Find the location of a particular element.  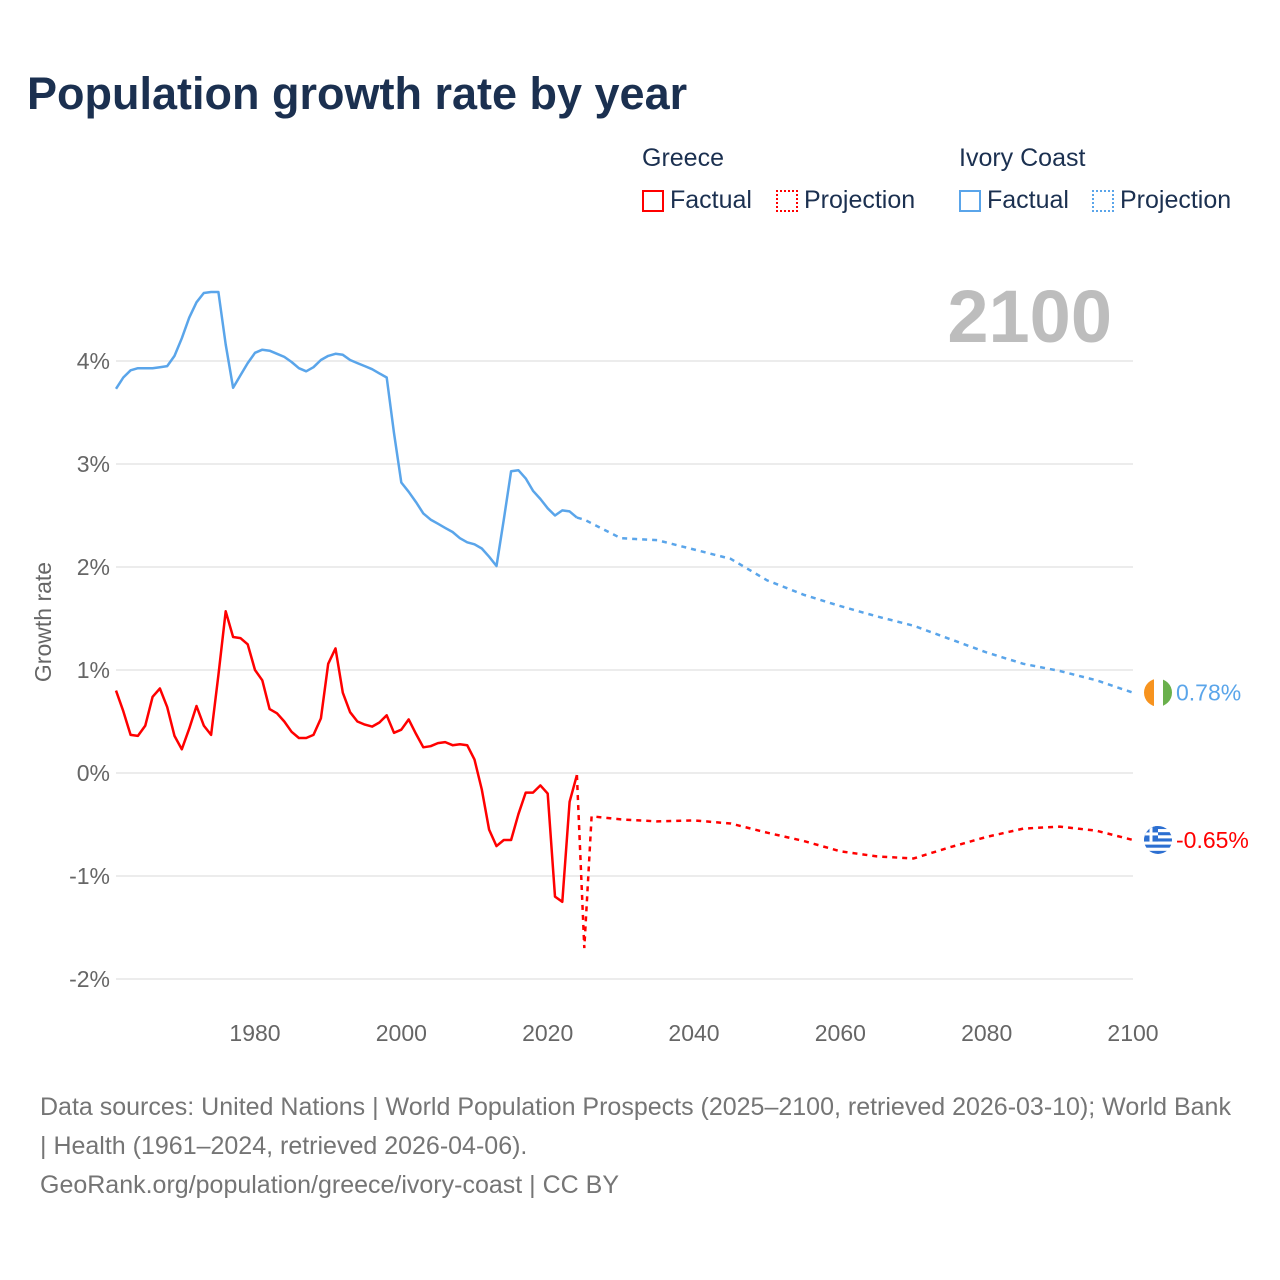

ivory-coast-factual-line is located at coordinates (346, 429).